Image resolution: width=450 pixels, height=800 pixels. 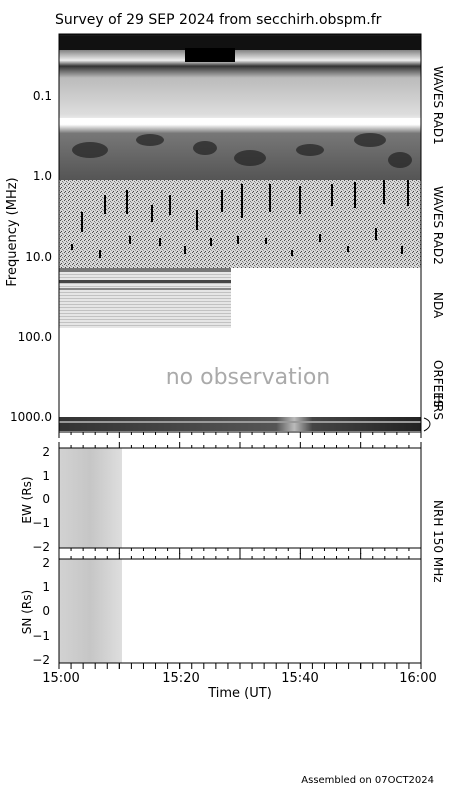 I want to click on time-axis-label: Time (UT), so click(x=239, y=693).